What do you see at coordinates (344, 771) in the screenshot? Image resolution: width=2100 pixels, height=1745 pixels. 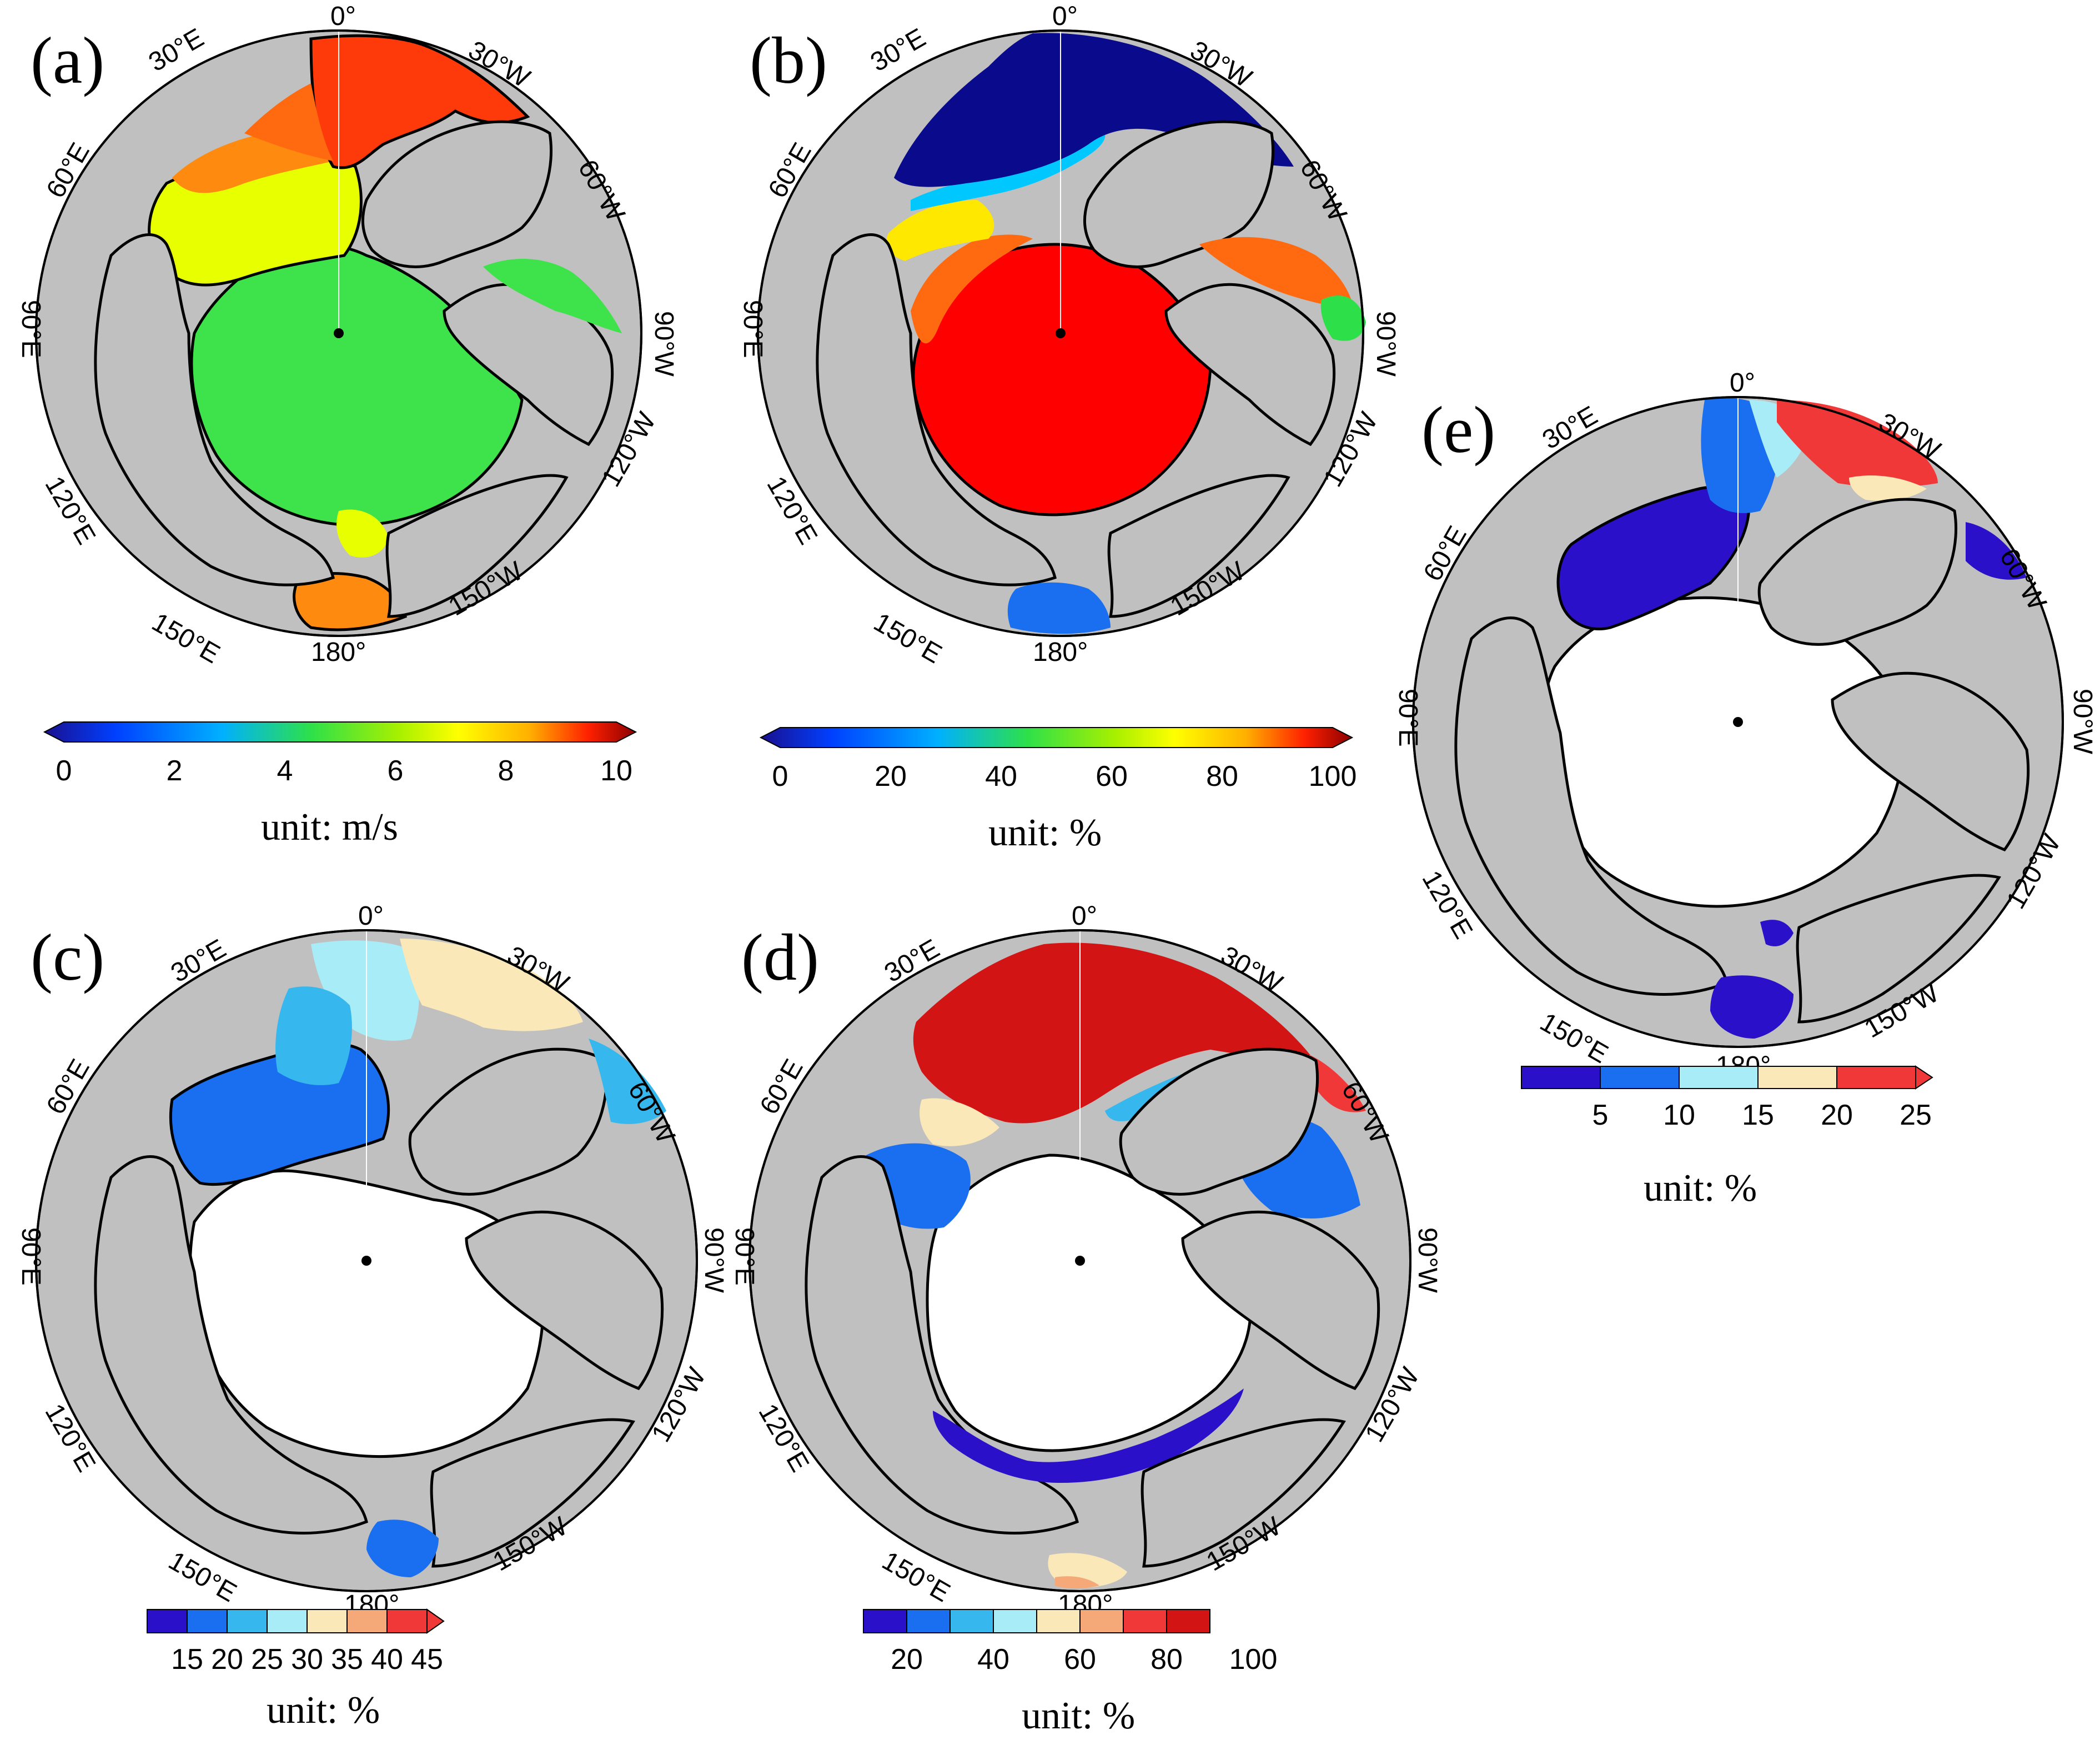 I see `colorbar-ticks-a: 0 2 4 6 8 10` at bounding box center [344, 771].